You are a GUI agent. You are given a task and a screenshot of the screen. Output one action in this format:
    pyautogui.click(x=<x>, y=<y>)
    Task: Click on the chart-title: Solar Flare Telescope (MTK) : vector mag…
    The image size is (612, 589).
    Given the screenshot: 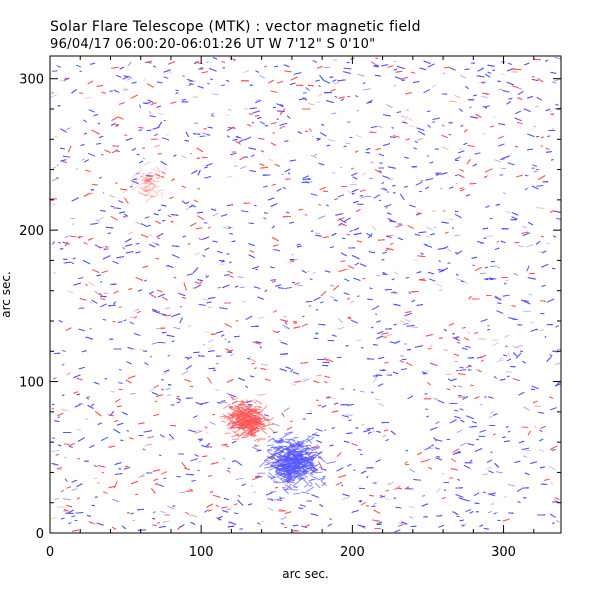 What is the action you would take?
    pyautogui.click(x=235, y=27)
    